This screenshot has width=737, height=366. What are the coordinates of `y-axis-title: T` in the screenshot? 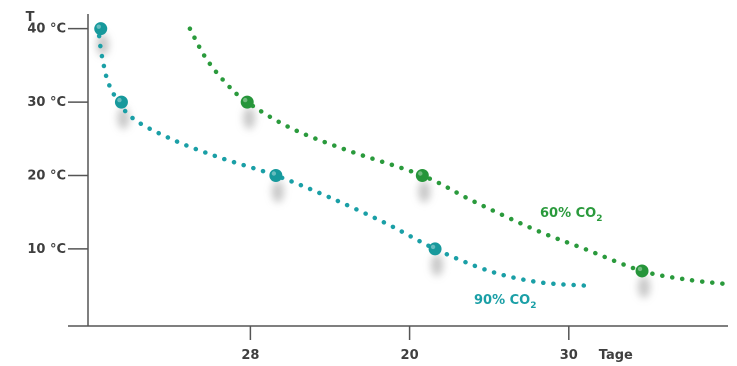 It's located at (30, 17).